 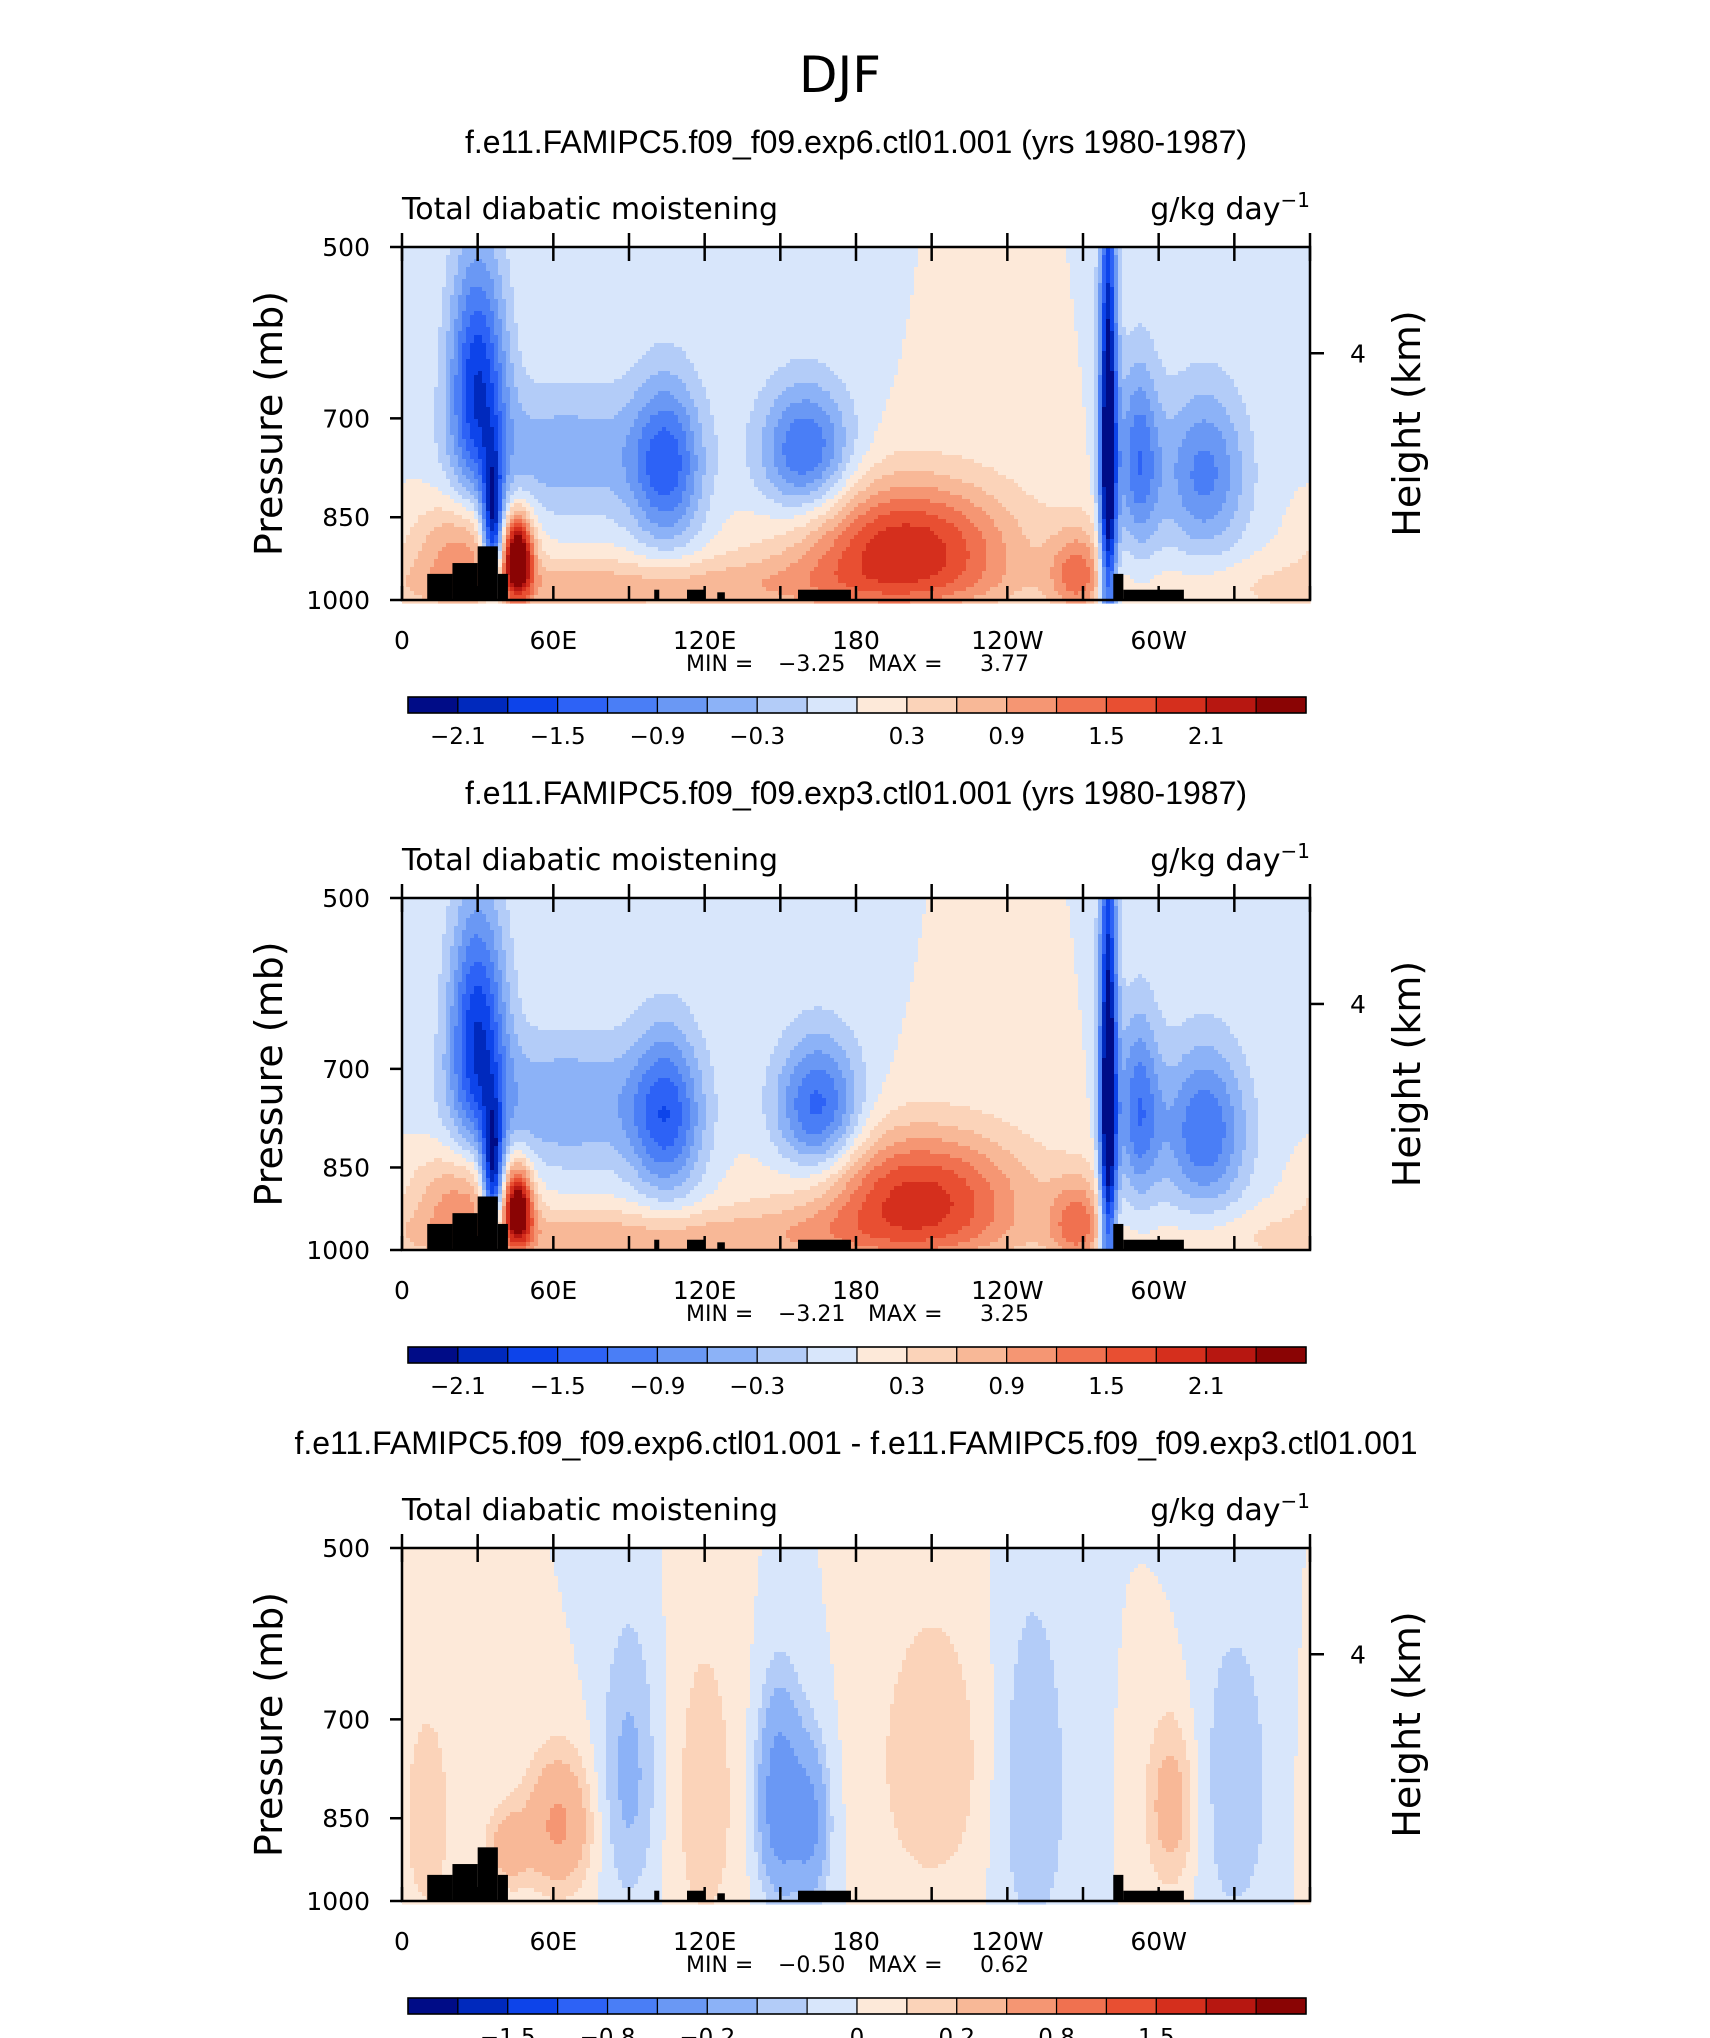 I want to click on x-tick-label: 180, so click(x=856, y=1290).